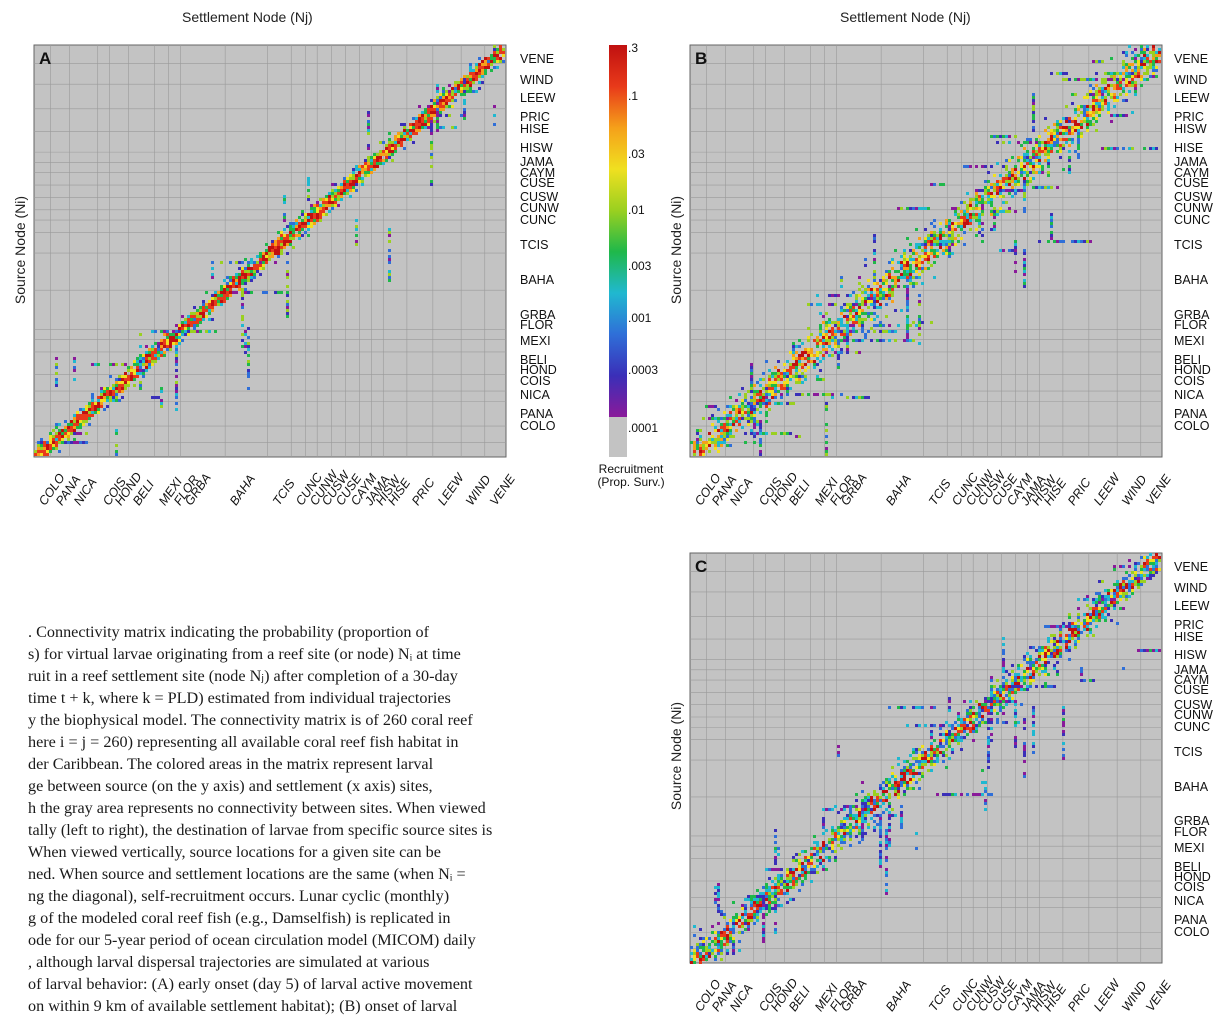 This screenshot has height=1017, width=1224. Describe the element at coordinates (676, 250) in the screenshot. I see `panel-b-y-title: Source Node (Ni)` at that location.